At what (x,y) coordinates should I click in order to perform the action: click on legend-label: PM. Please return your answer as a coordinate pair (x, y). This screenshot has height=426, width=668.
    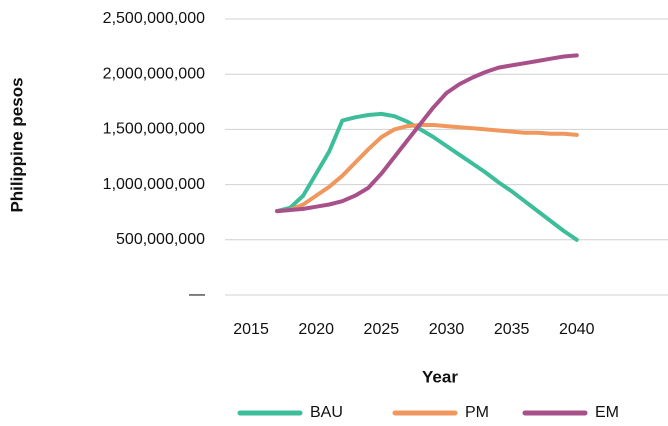
    Looking at the image, I should click on (477, 412).